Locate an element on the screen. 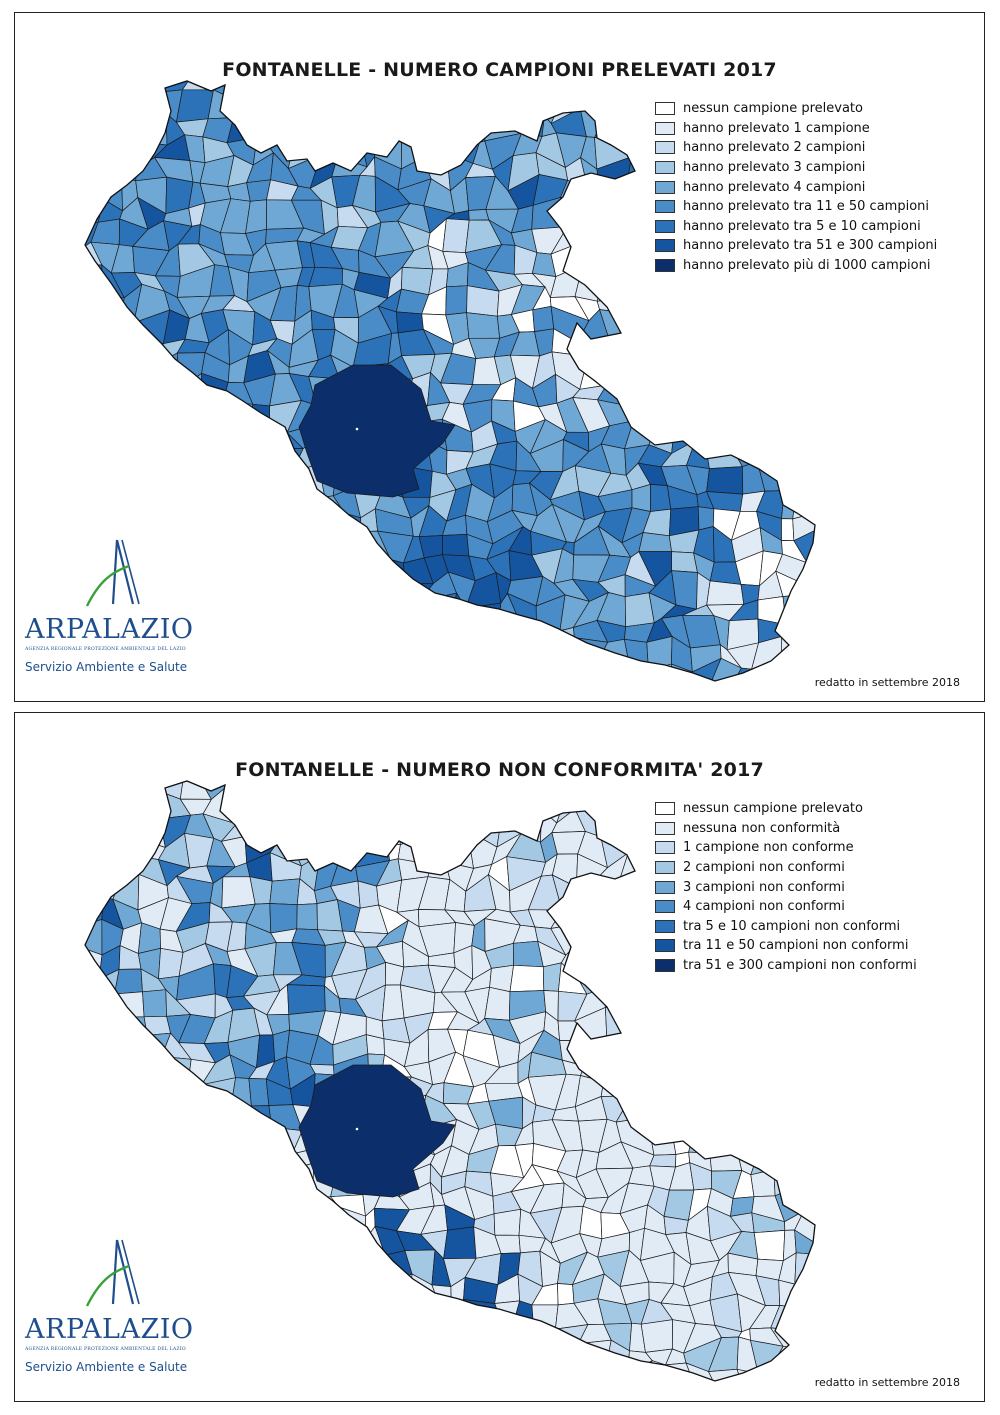 Image resolution: width=1000 pixels, height=1415 pixels. municipality-rome is located at coordinates (377, 1131).